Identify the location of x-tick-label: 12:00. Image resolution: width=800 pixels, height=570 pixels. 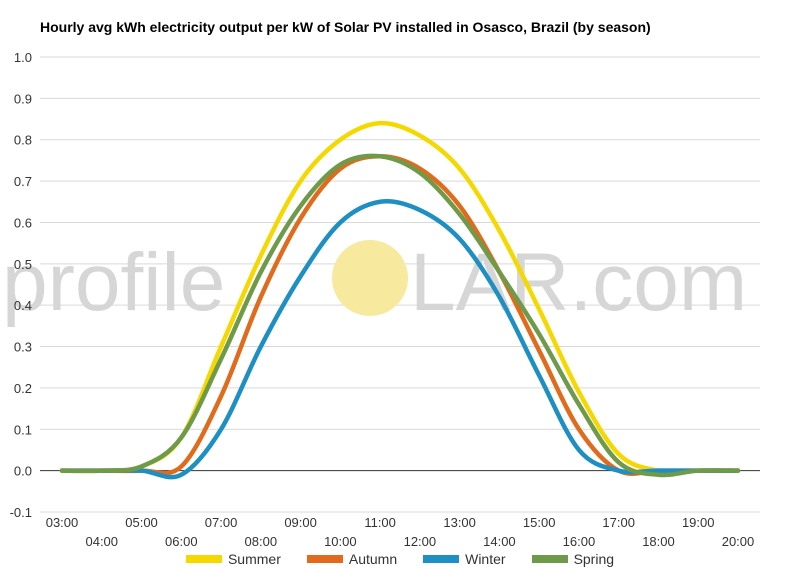
(420, 541).